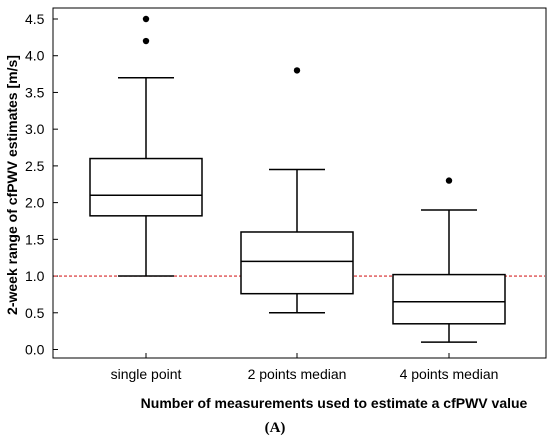 The height and width of the screenshot is (441, 550). I want to click on x-tick-label: single point, so click(146, 374).